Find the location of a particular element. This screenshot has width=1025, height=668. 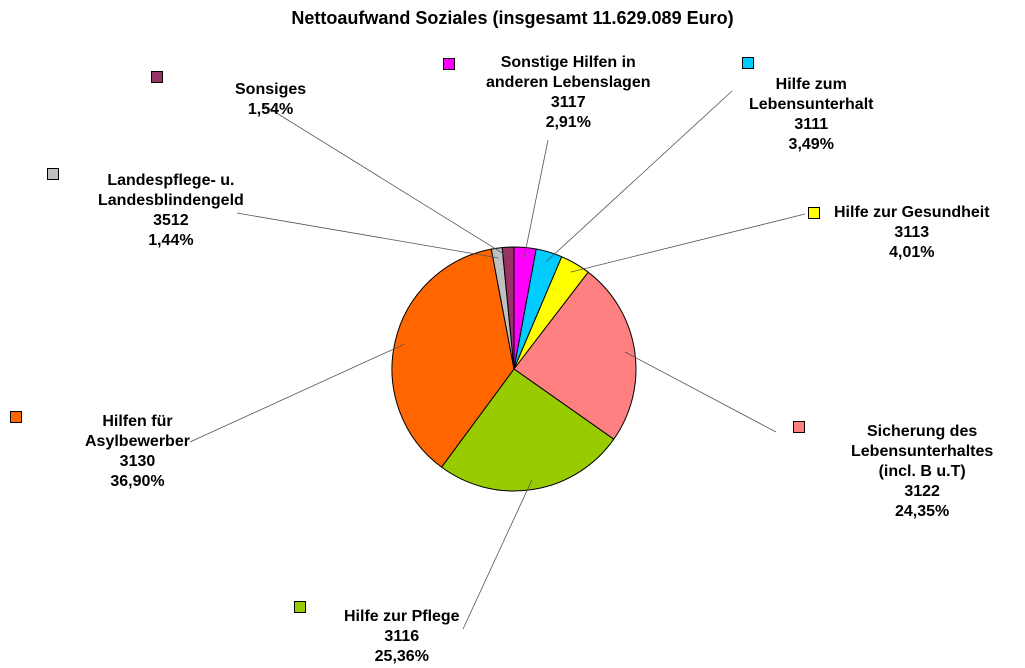

slice-label-line: Landespflege- u. is located at coordinates (171, 180).